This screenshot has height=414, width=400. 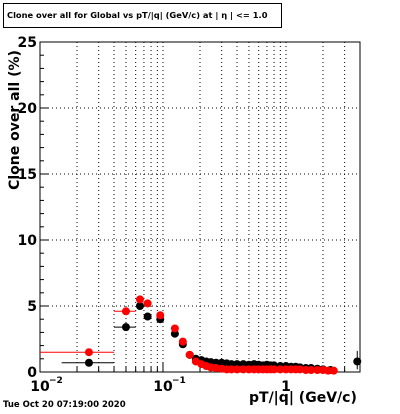 What do you see at coordinates (179, 381) in the screenshot?
I see `x-tick-exponent: −1` at bounding box center [179, 381].